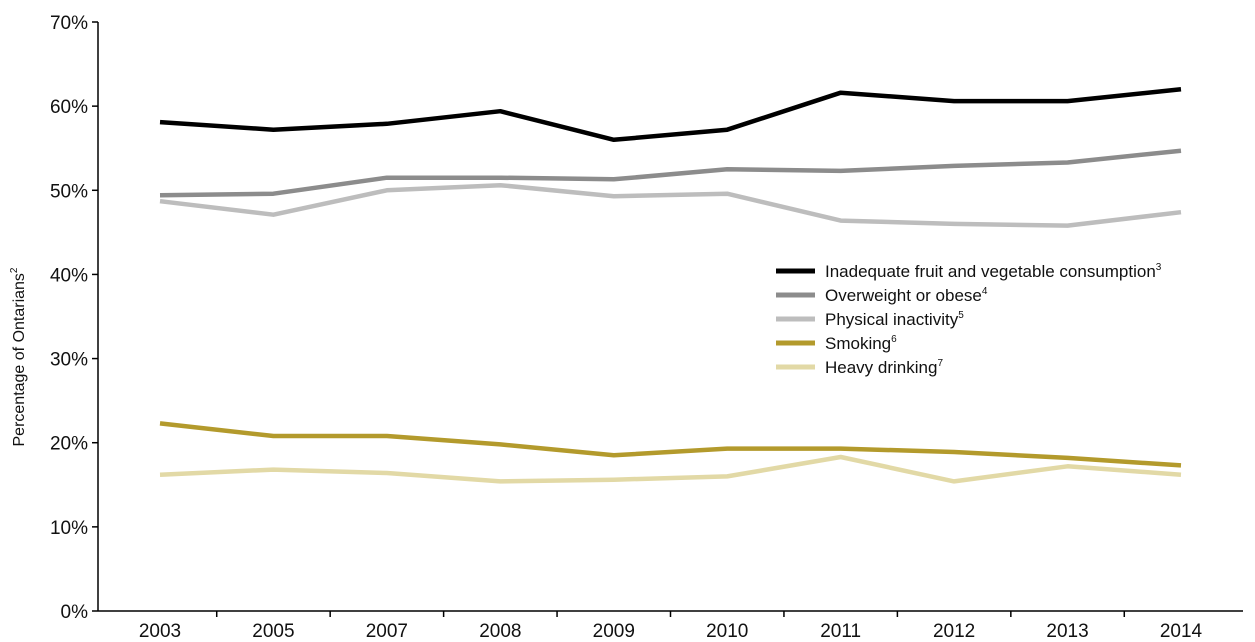  What do you see at coordinates (387, 631) in the screenshot?
I see `x-tick-label: 2007` at bounding box center [387, 631].